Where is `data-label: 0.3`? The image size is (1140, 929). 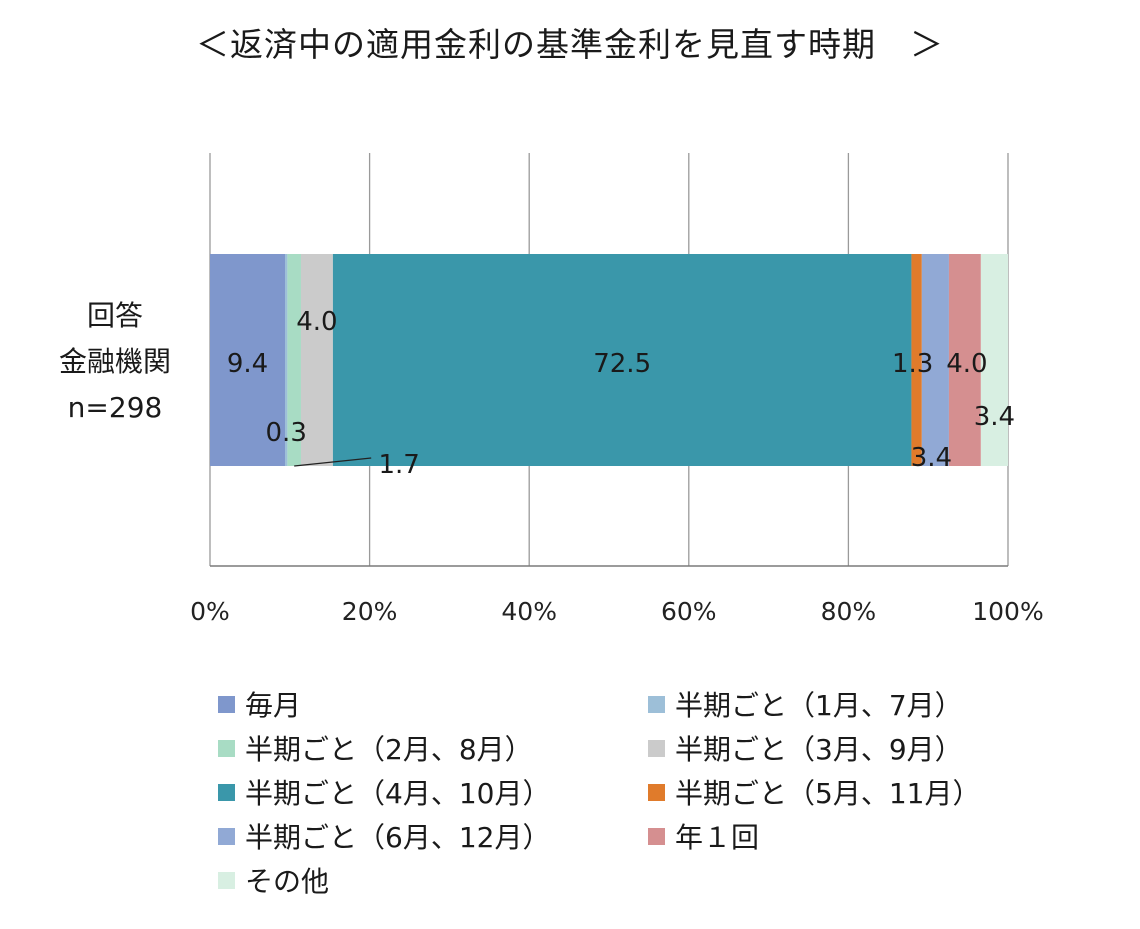 data-label: 0.3 is located at coordinates (286, 433).